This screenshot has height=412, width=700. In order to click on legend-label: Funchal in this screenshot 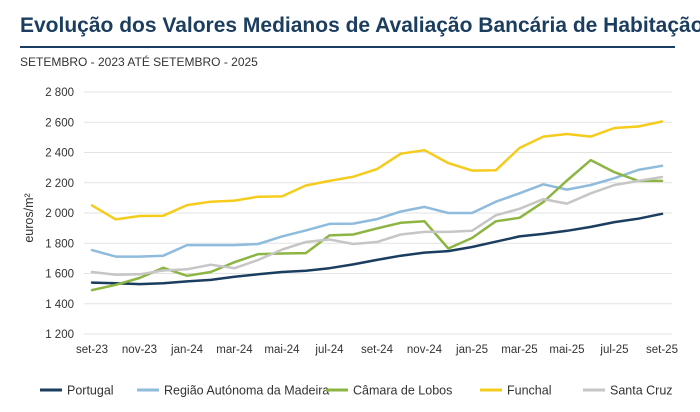, I will do `click(529, 391)`.